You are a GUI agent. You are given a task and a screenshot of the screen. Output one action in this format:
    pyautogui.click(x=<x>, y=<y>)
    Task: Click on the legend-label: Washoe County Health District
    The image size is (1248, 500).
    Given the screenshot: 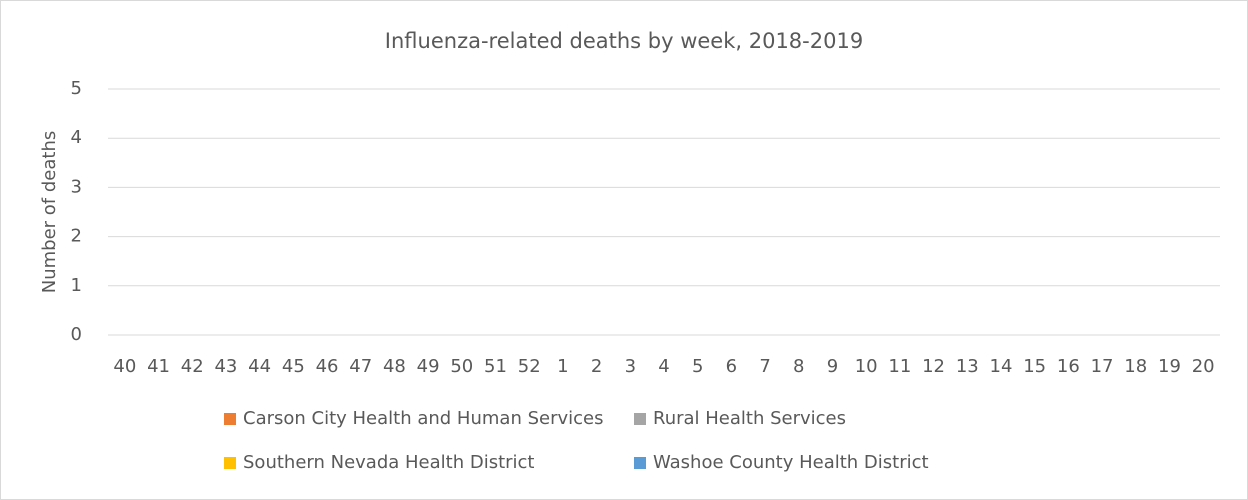 What is the action you would take?
    pyautogui.click(x=791, y=462)
    